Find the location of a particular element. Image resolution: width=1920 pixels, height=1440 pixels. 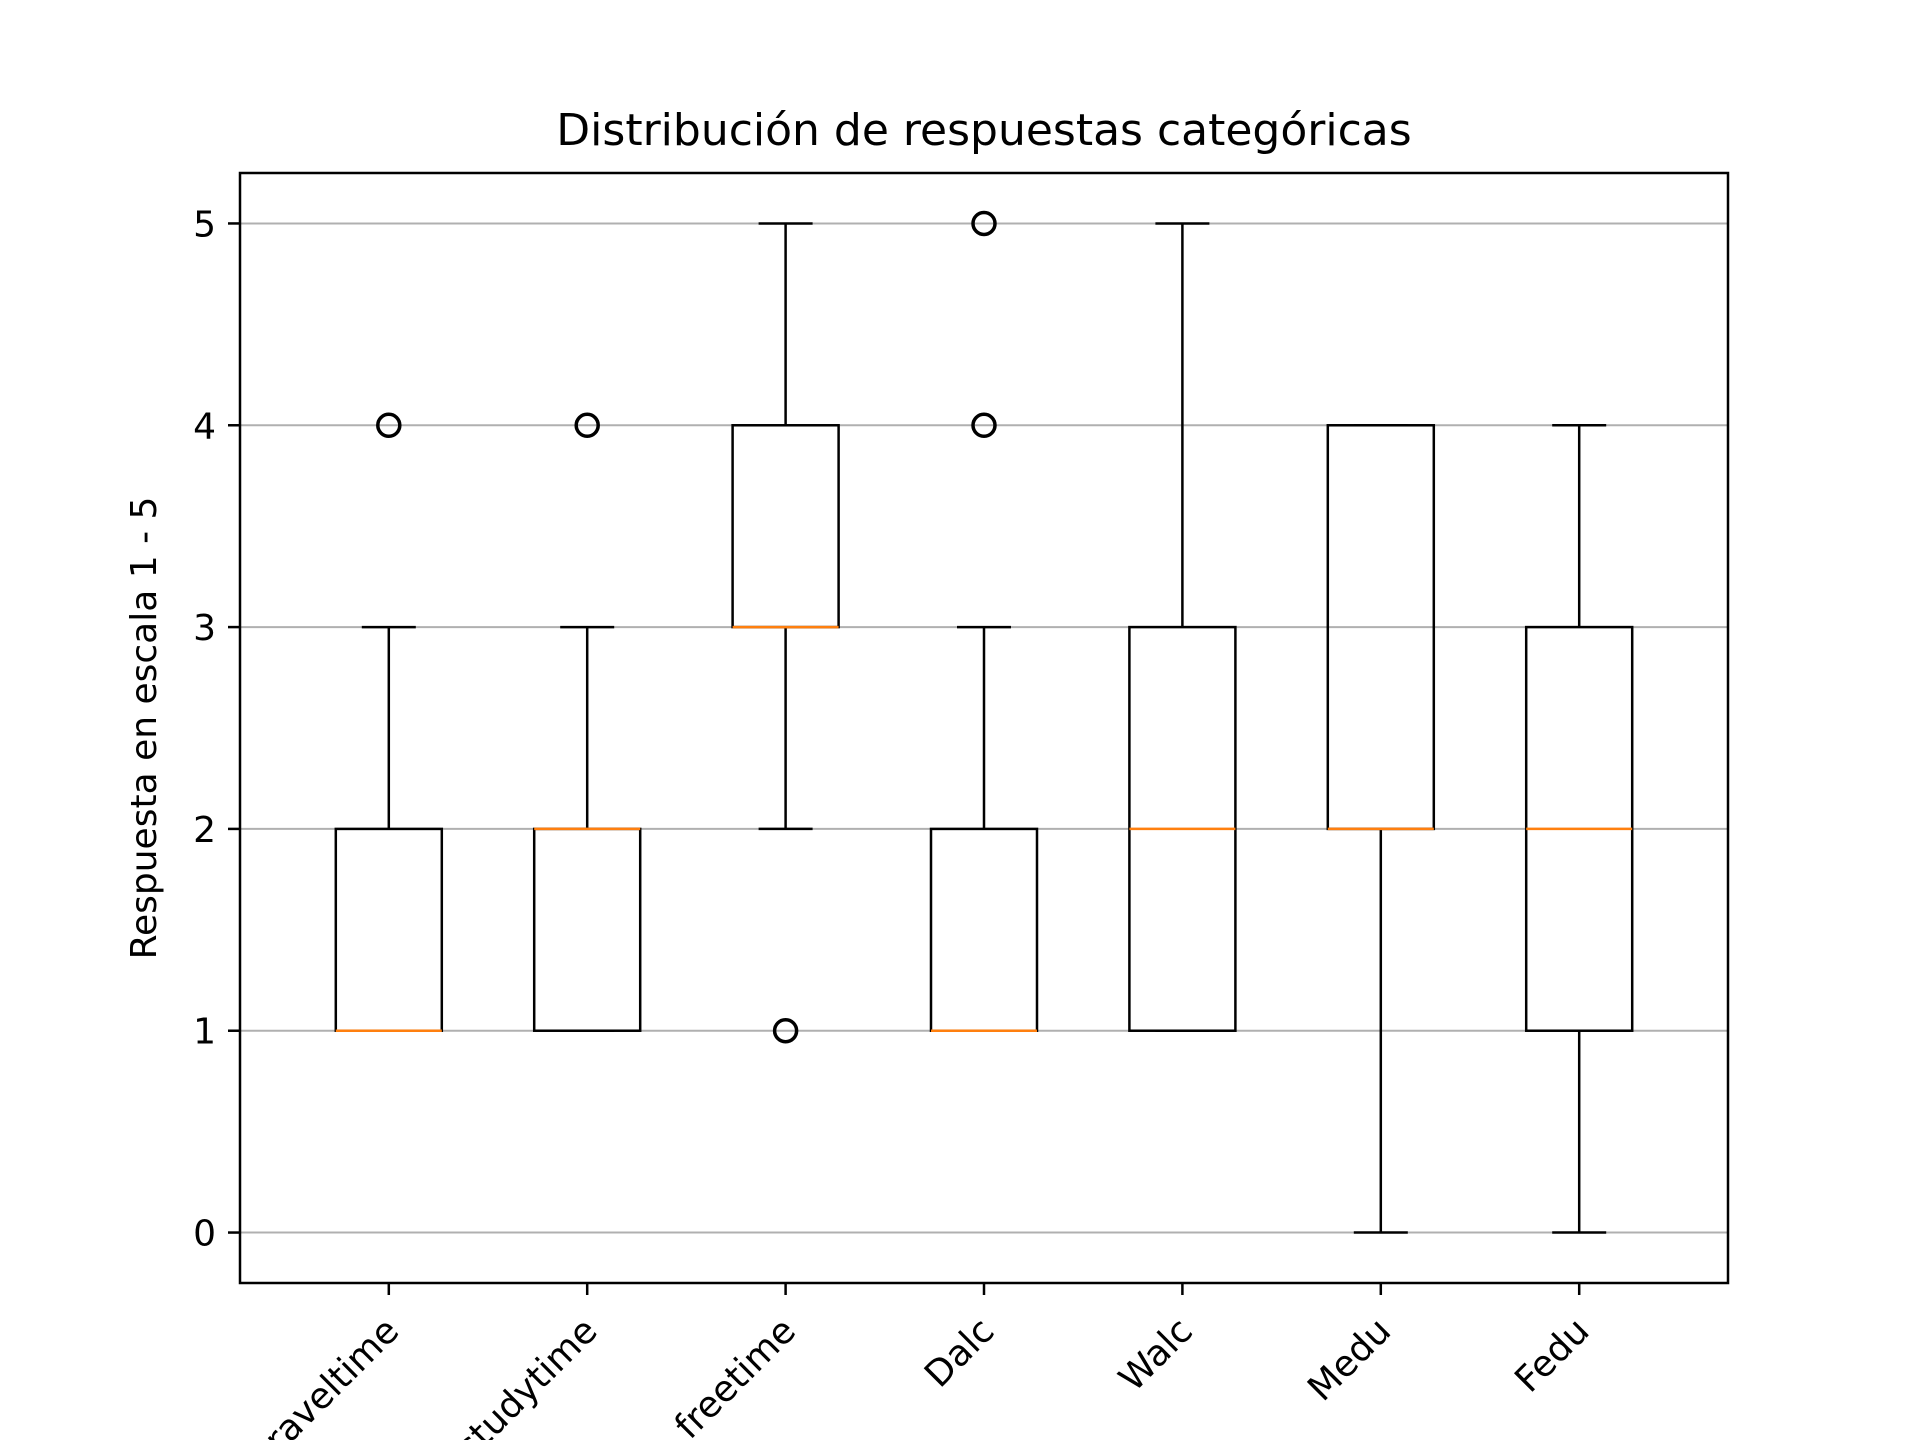

box-traveltime is located at coordinates (389, 722).